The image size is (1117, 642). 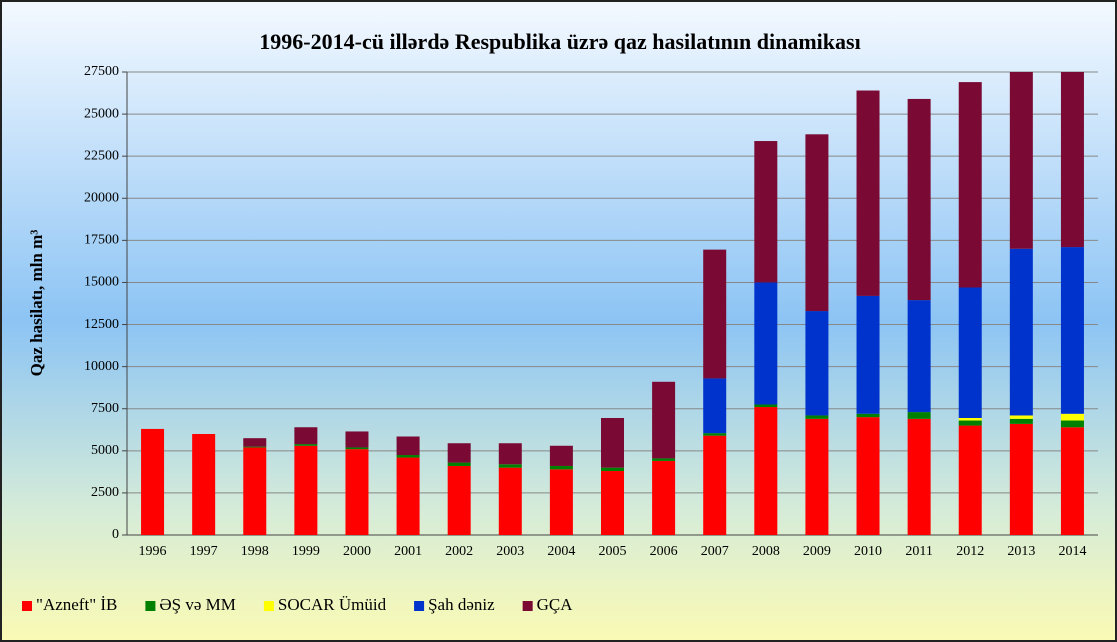 What do you see at coordinates (101, 155) in the screenshot?
I see `y-tick-label: 22500` at bounding box center [101, 155].